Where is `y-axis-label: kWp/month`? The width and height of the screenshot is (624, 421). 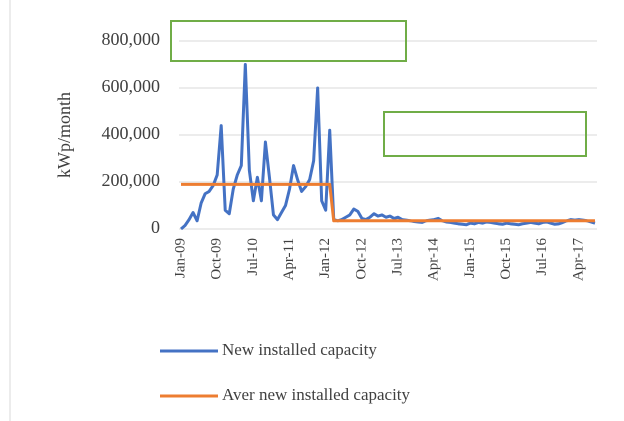
y-axis-label: kWp/month is located at coordinates (64, 135).